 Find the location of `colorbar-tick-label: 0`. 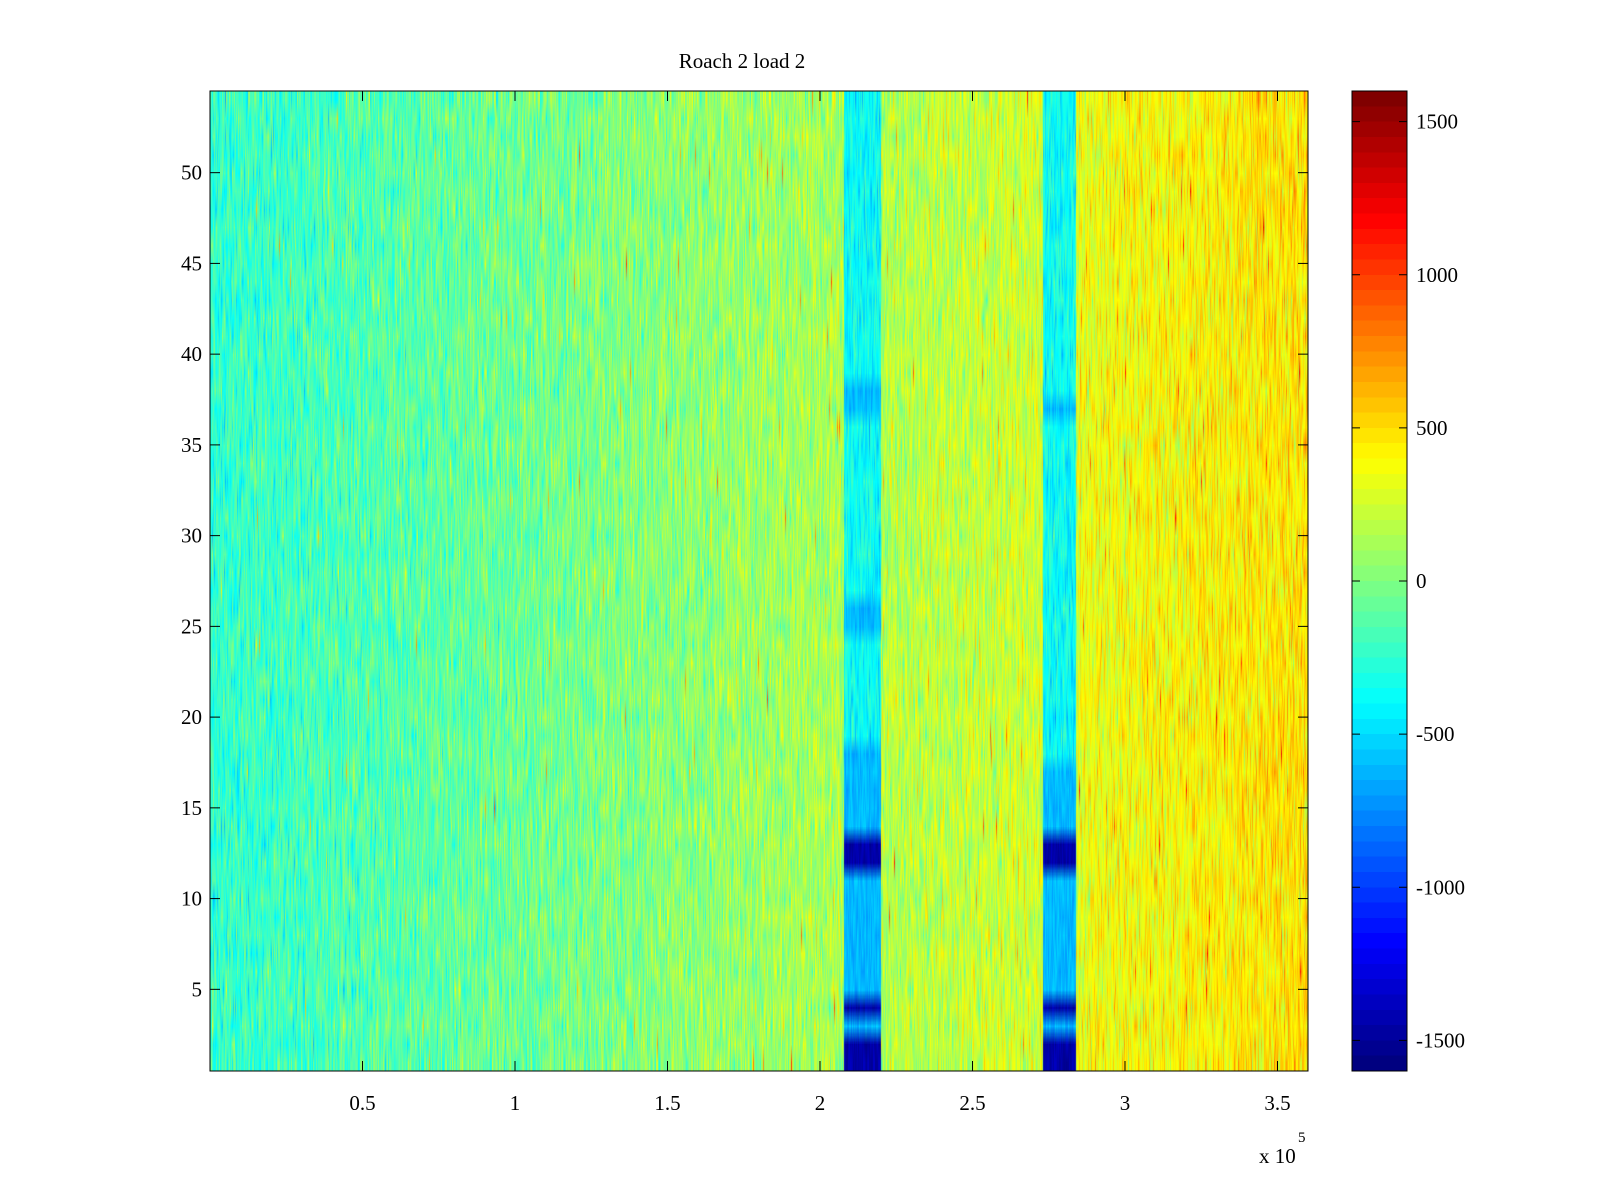

colorbar-tick-label: 0 is located at coordinates (1421, 581).